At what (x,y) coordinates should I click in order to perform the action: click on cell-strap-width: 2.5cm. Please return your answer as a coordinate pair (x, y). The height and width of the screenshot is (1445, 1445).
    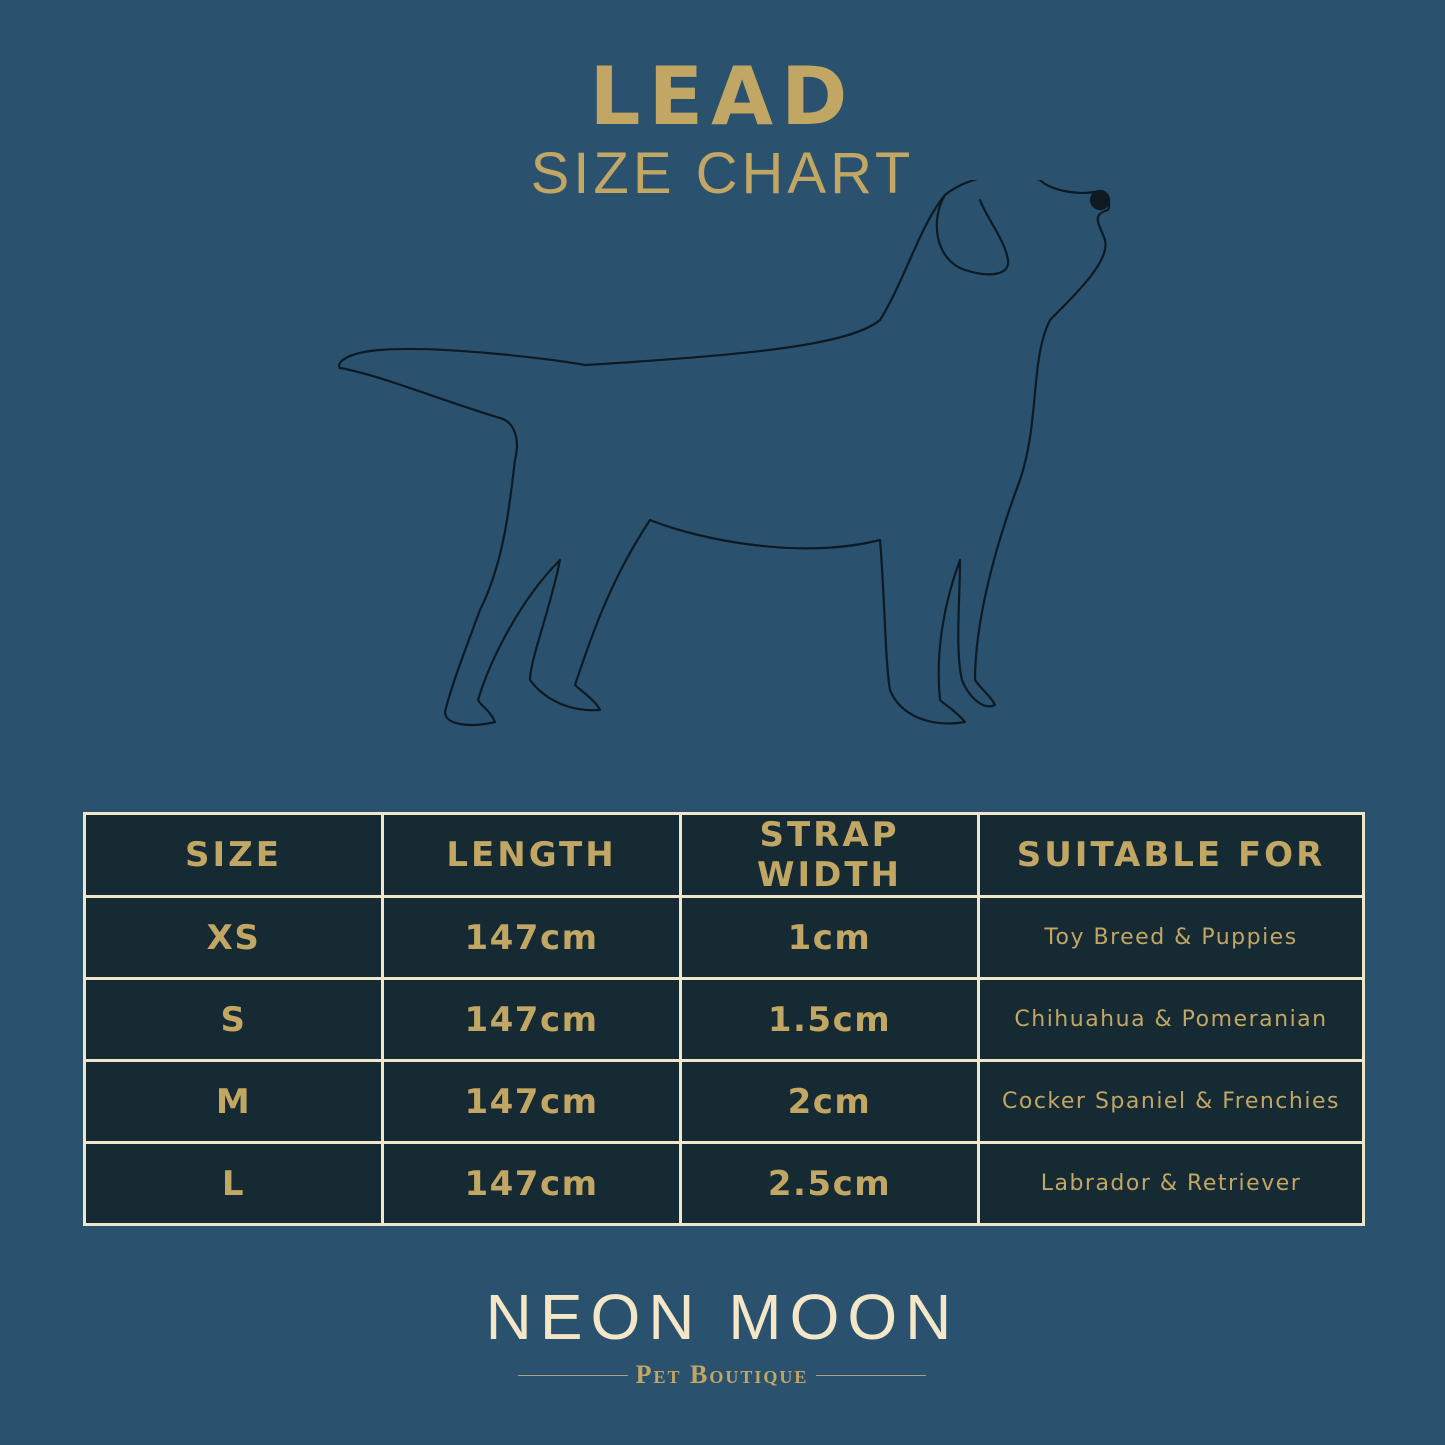
    Looking at the image, I should click on (829, 1183).